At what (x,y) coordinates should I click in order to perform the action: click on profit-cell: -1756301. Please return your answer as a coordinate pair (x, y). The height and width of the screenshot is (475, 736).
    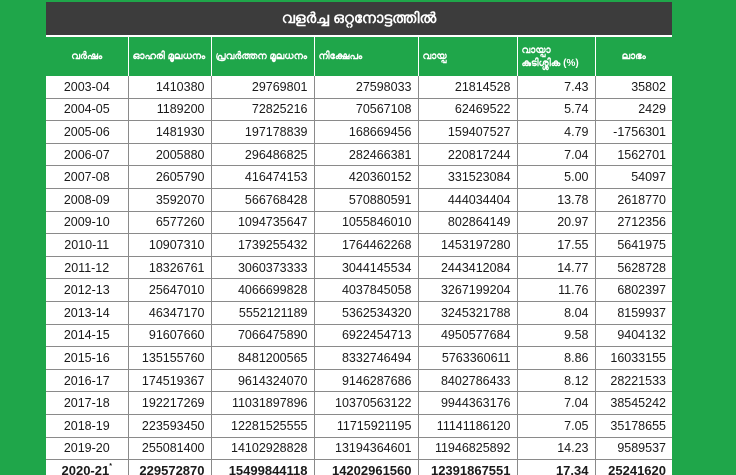
    Looking at the image, I should click on (633, 132).